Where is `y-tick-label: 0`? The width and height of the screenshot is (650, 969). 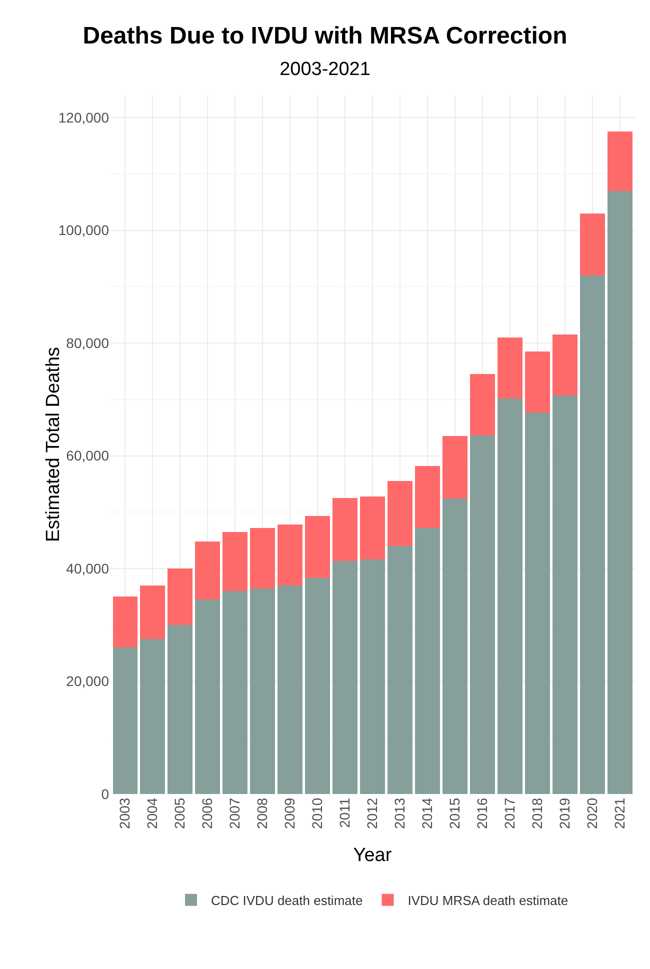 y-tick-label: 0 is located at coordinates (105, 794).